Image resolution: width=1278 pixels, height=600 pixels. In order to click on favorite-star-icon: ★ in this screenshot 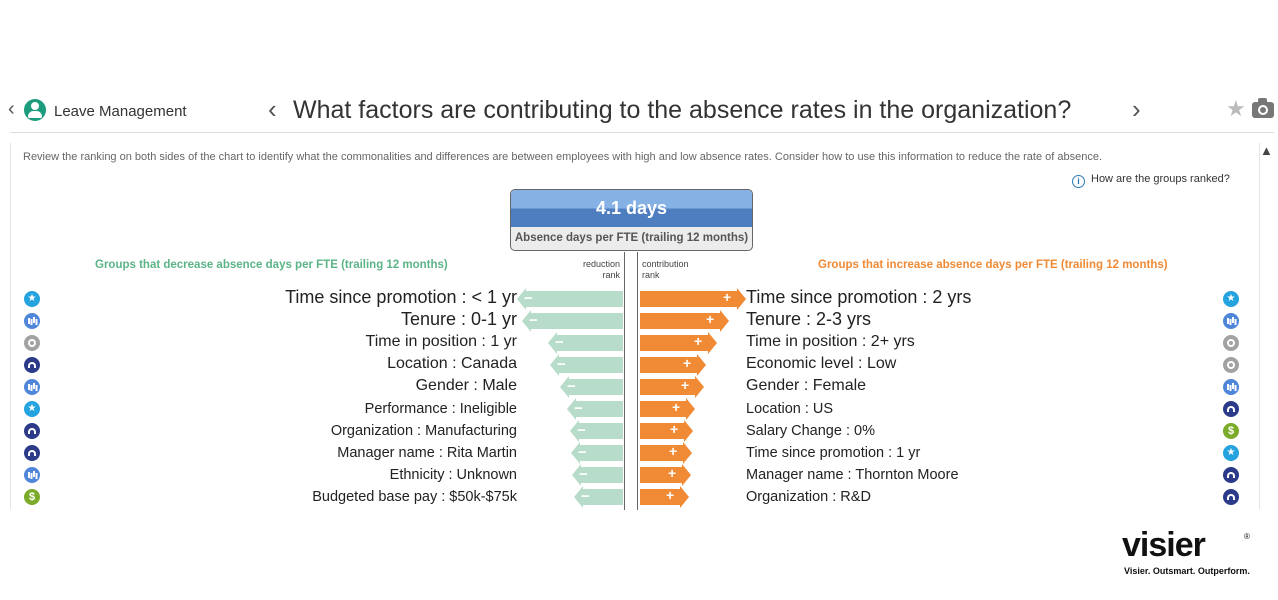, I will do `click(1236, 108)`.